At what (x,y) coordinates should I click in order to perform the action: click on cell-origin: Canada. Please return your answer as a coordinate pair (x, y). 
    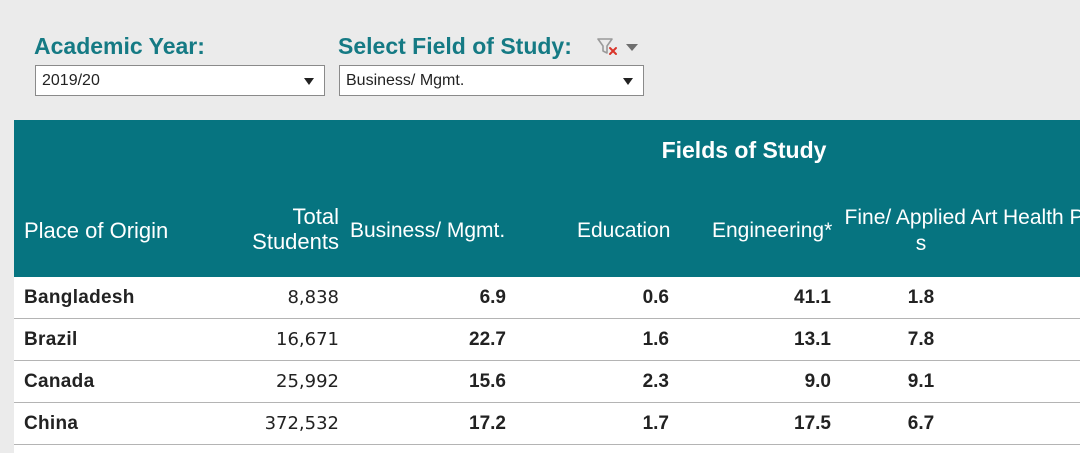
    Looking at the image, I should click on (59, 381).